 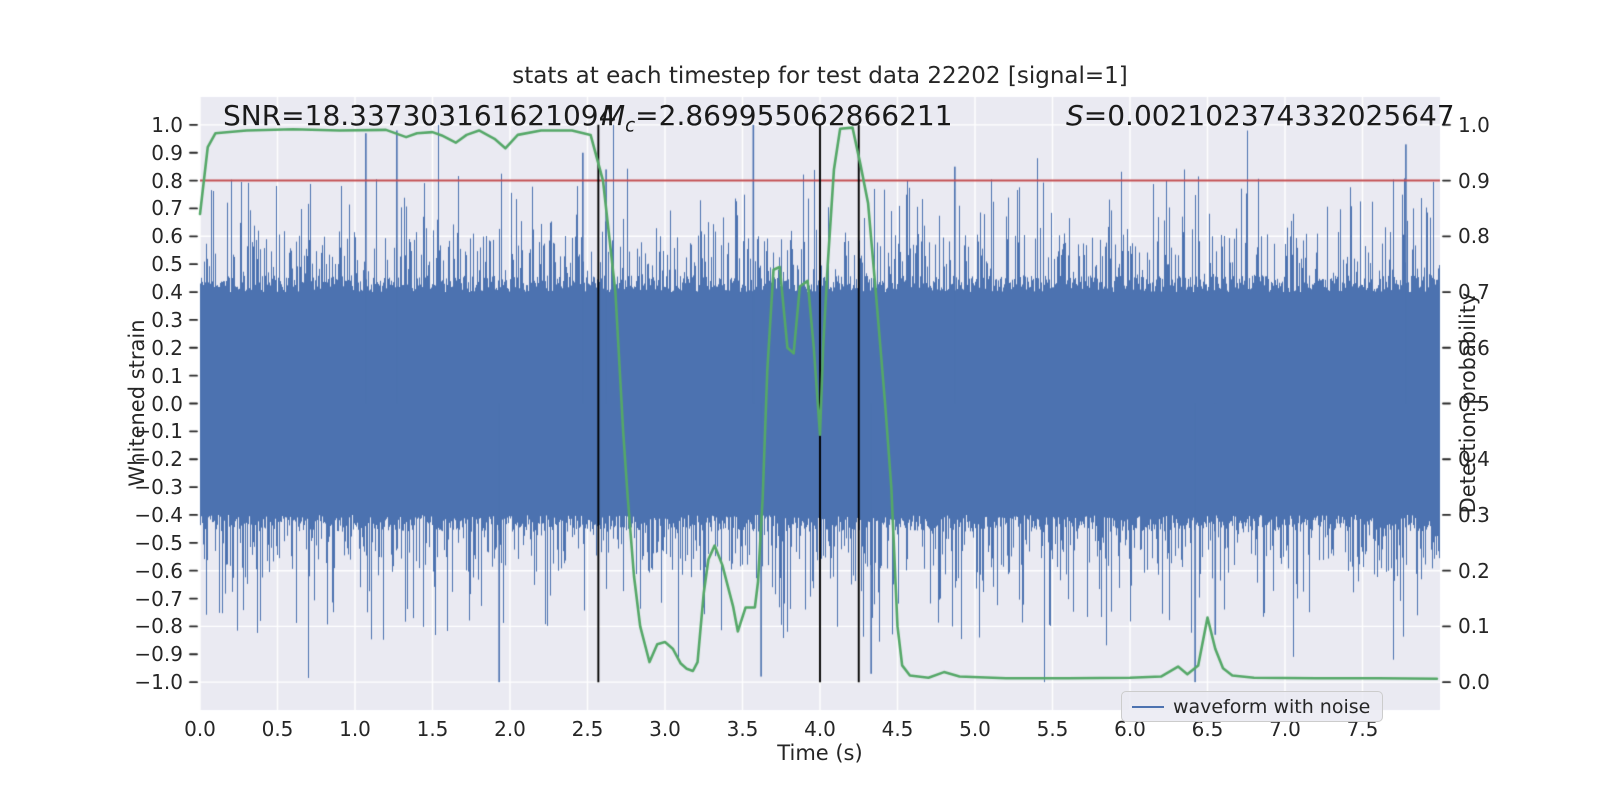 I want to click on y-left-tick-label: −0.9, so click(x=158, y=654).